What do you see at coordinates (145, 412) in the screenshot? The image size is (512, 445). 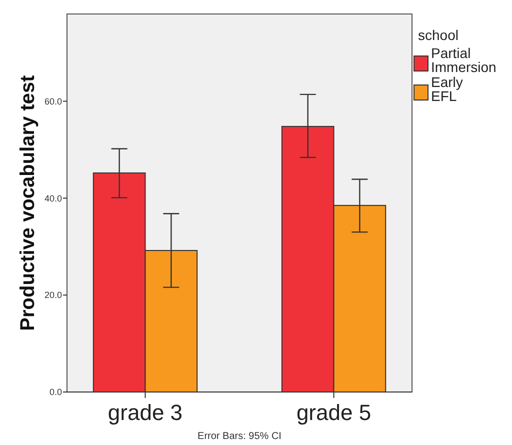 I see `x-tick-label: grade 3` at bounding box center [145, 412].